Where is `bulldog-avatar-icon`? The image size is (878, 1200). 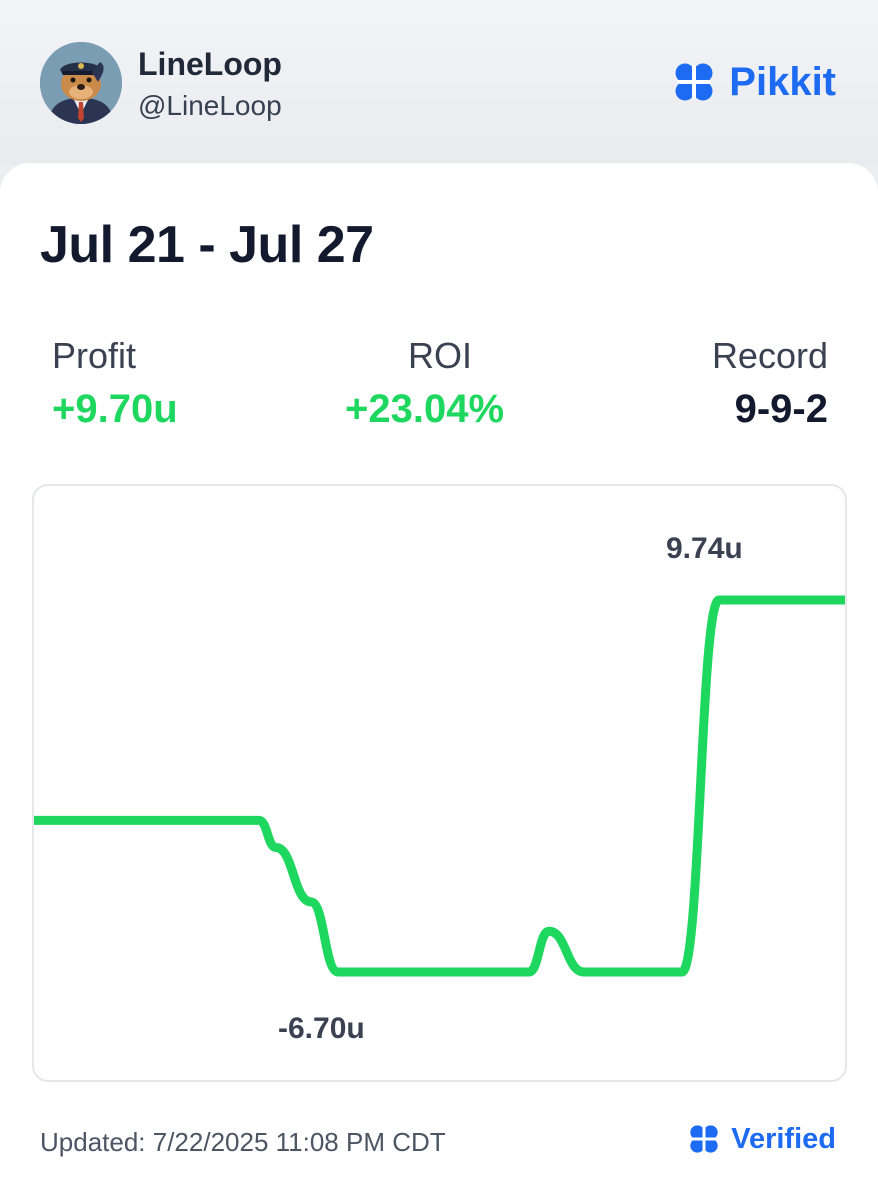
bulldog-avatar-icon is located at coordinates (81, 83).